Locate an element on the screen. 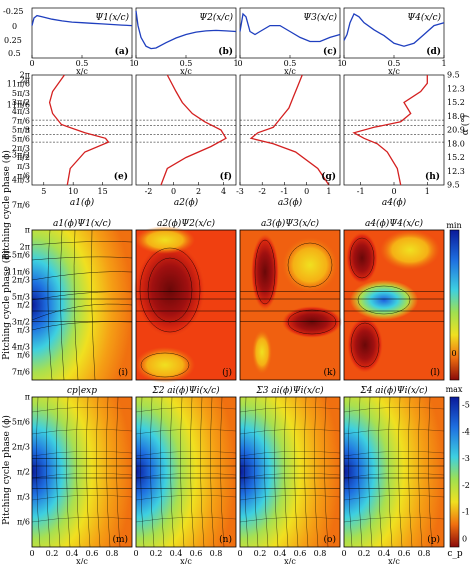 Image resolution: width=474 pixels, height=564 pixels. map-phase-tick: 11π/6 is located at coordinates (18, 105).